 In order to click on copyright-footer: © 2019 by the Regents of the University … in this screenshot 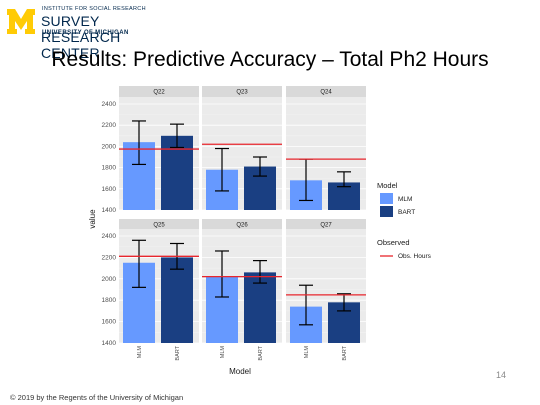, I will do `click(97, 397)`.